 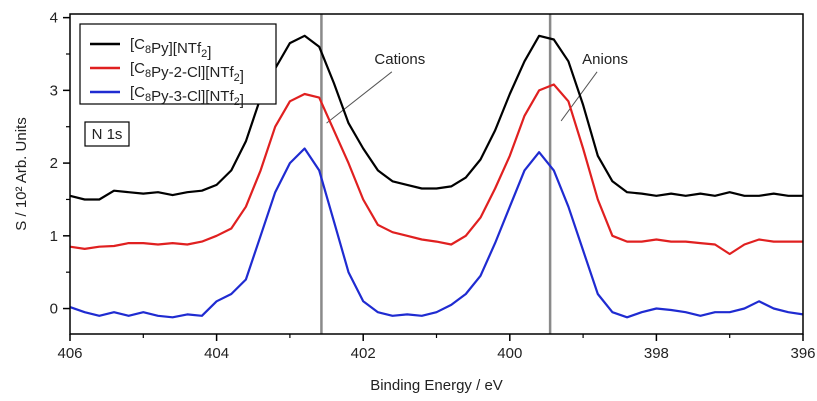 I want to click on y-tick-label: 1, so click(x=54, y=236).